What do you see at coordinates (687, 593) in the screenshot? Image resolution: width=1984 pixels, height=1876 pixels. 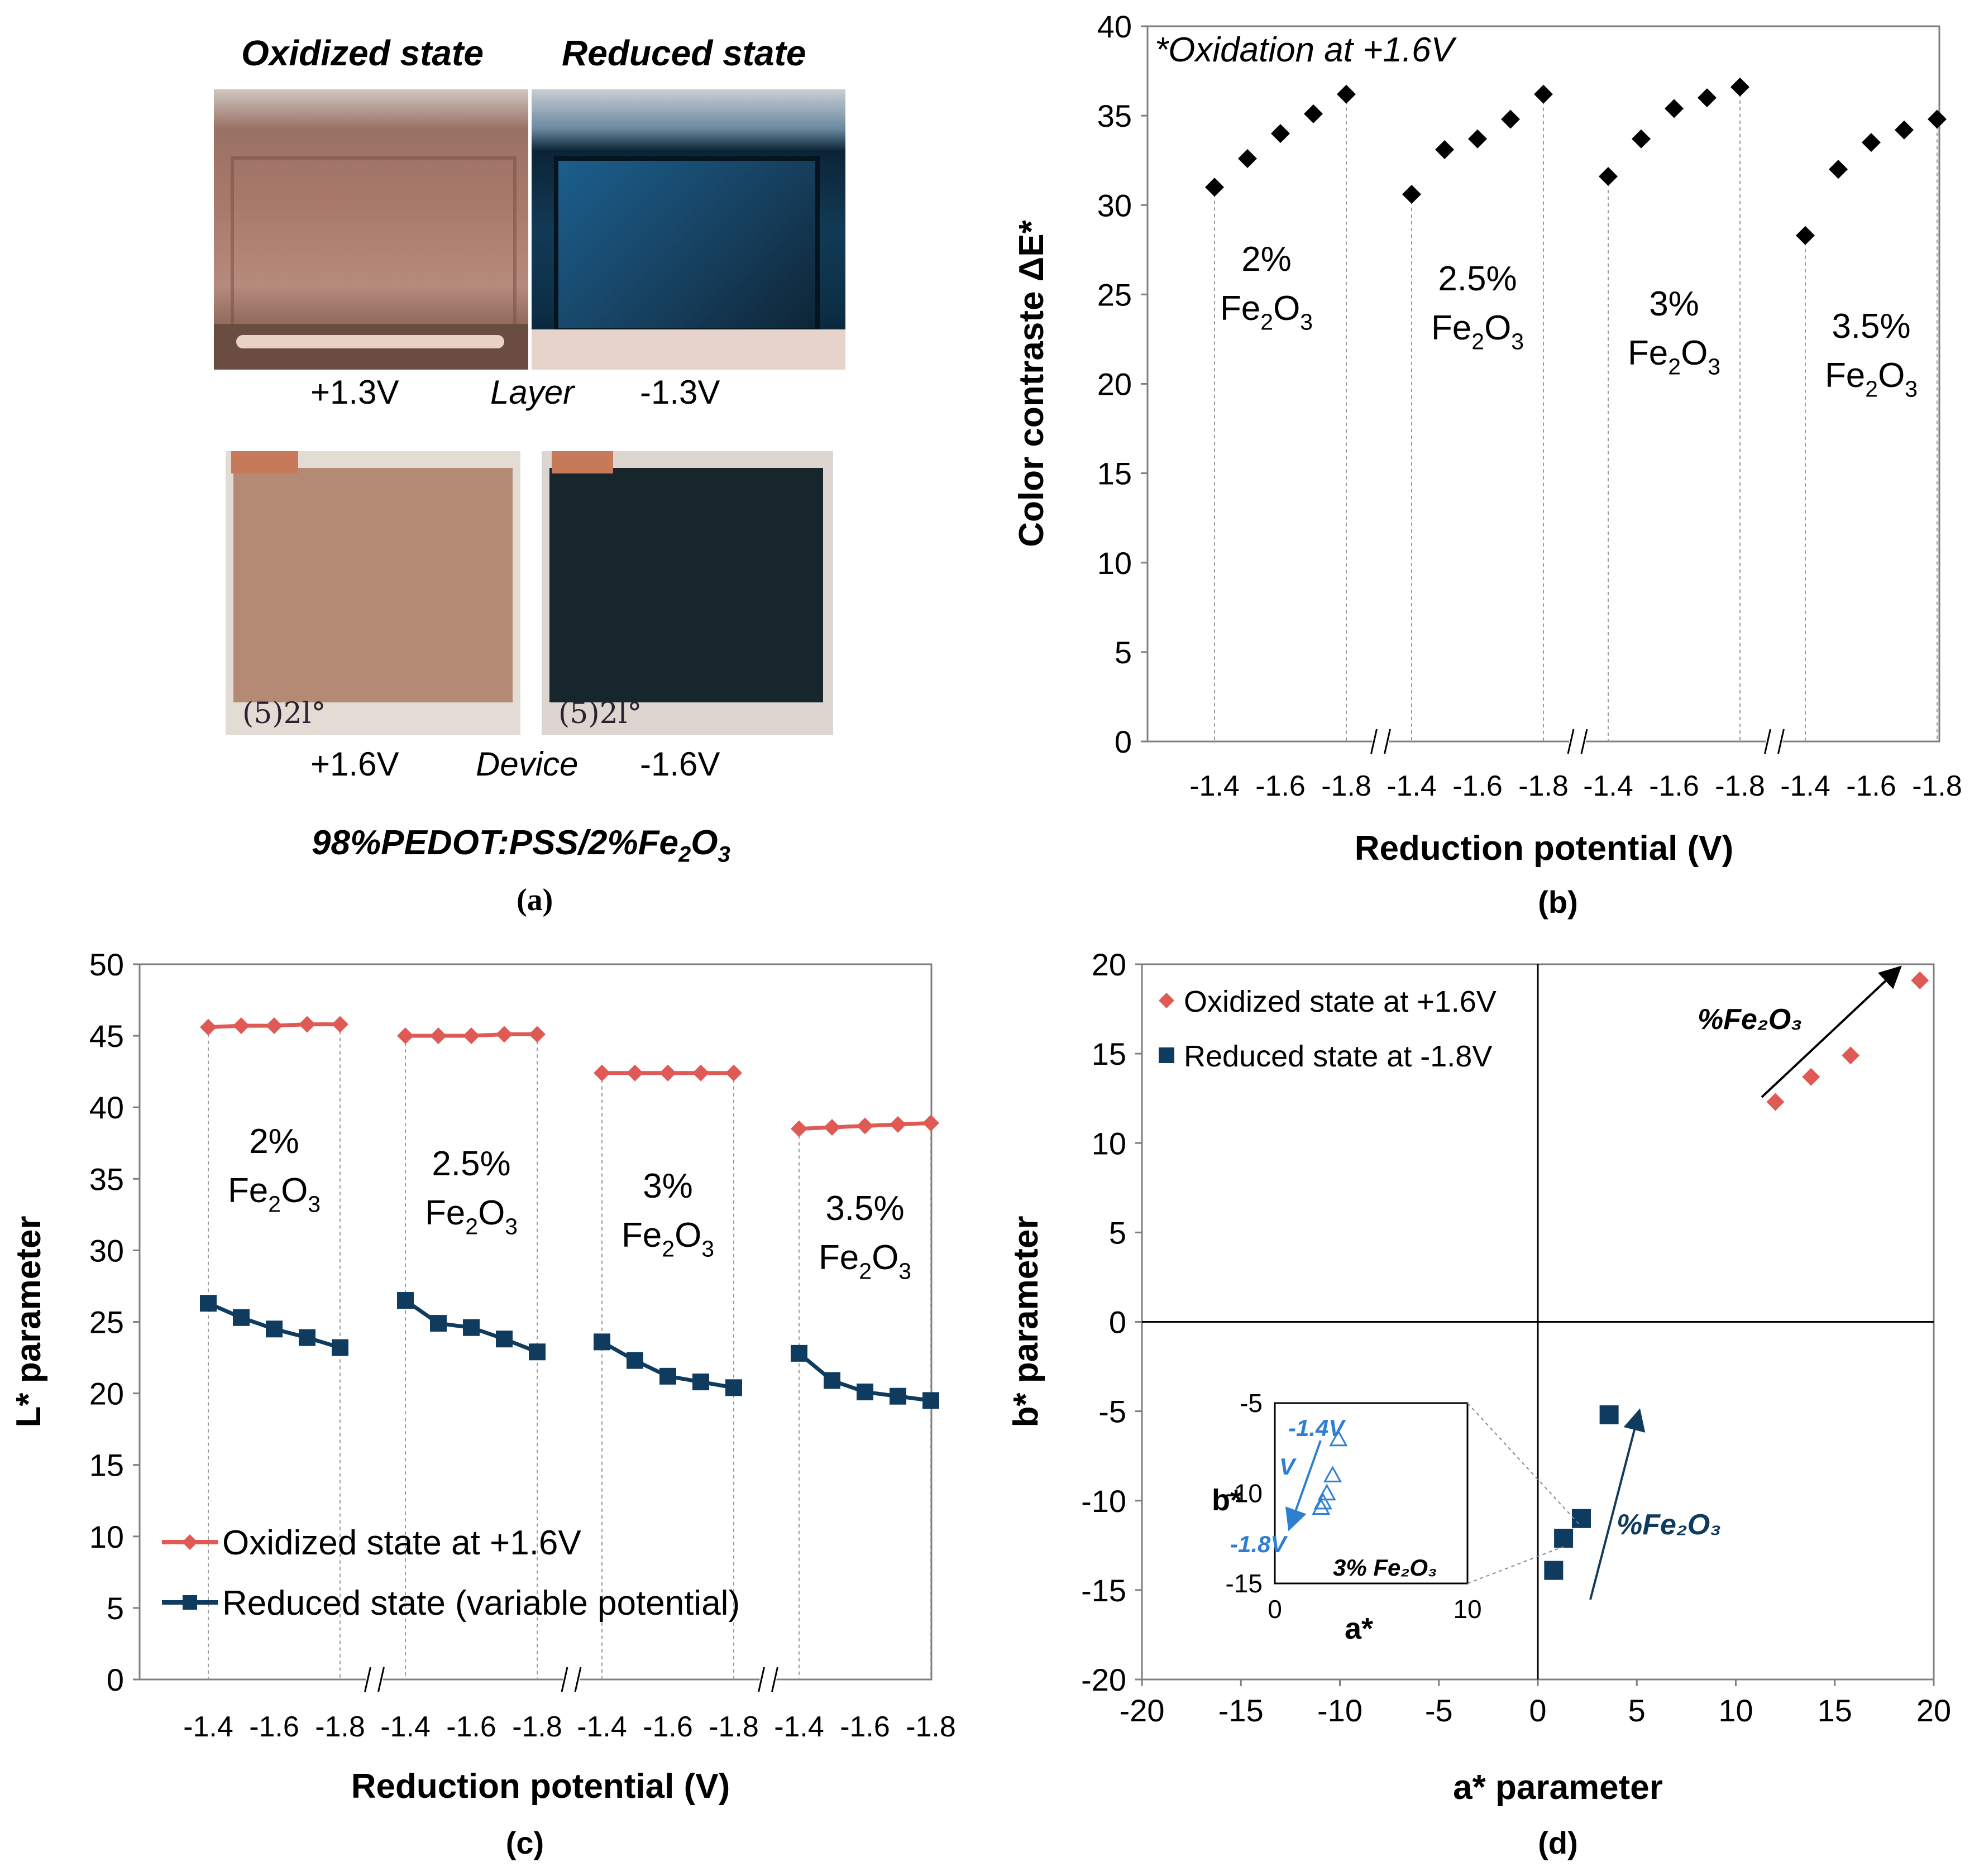 I see `device-reduced-photo: (5)2l°` at bounding box center [687, 593].